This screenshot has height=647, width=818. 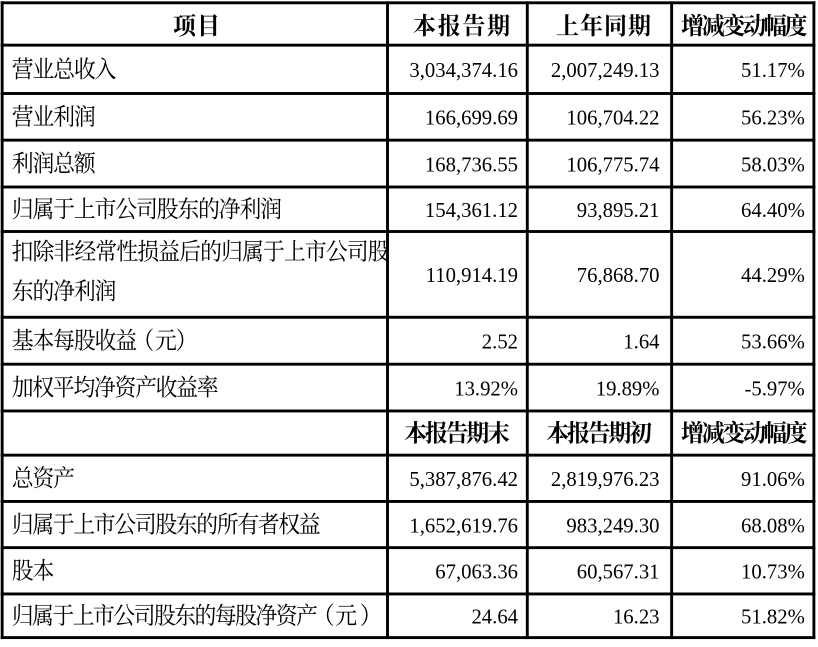 I want to click on svg-text: 93,895.21, so click(x=618, y=211).